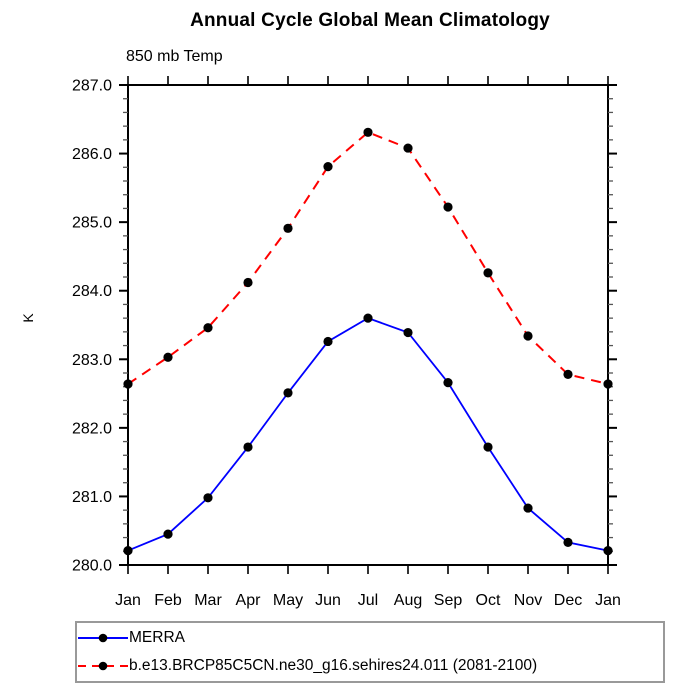 Image resolution: width=700 pixels, height=700 pixels. What do you see at coordinates (488, 600) in the screenshot?
I see `x-tick-label: Oct` at bounding box center [488, 600].